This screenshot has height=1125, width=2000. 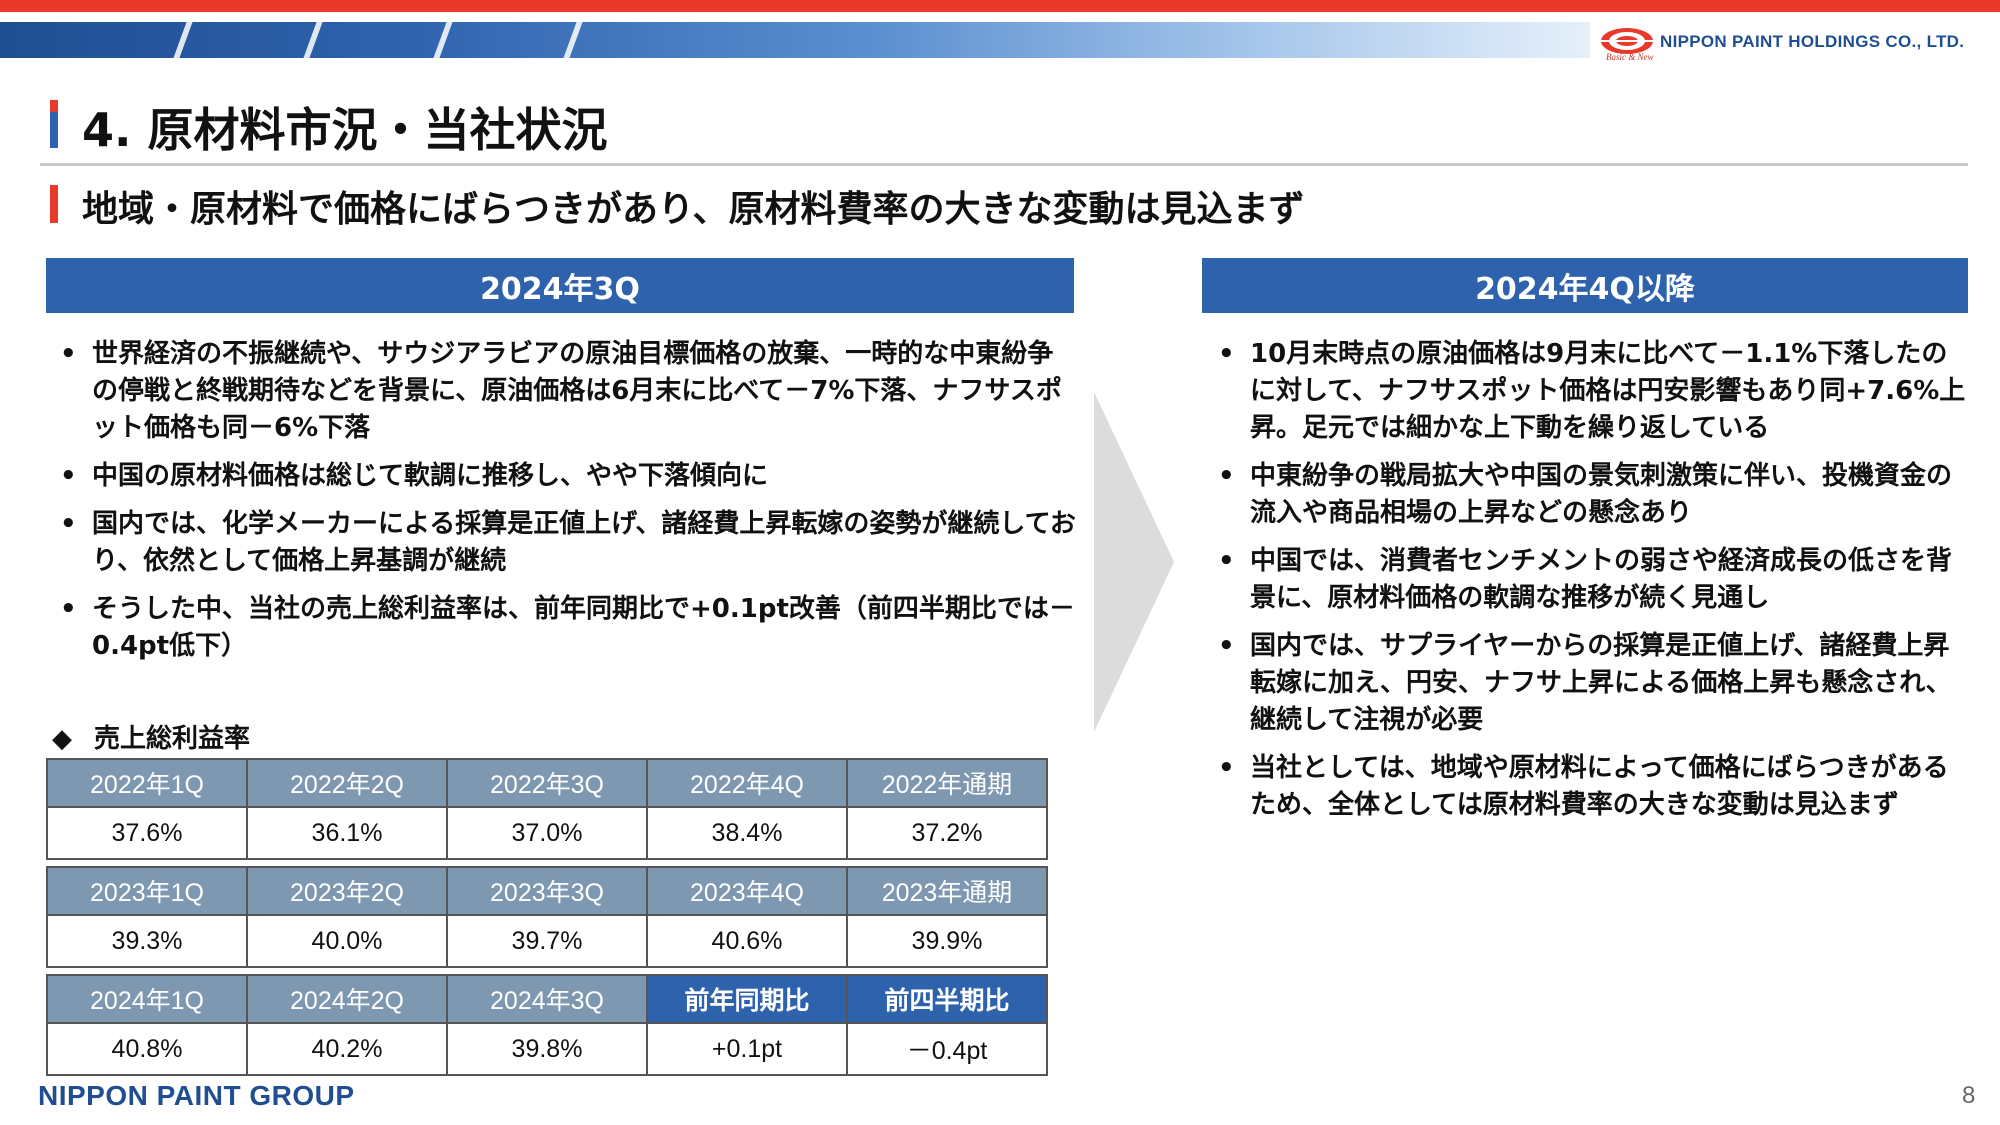 I want to click on table-header-cell: 2023年3Q, so click(x=547, y=891).